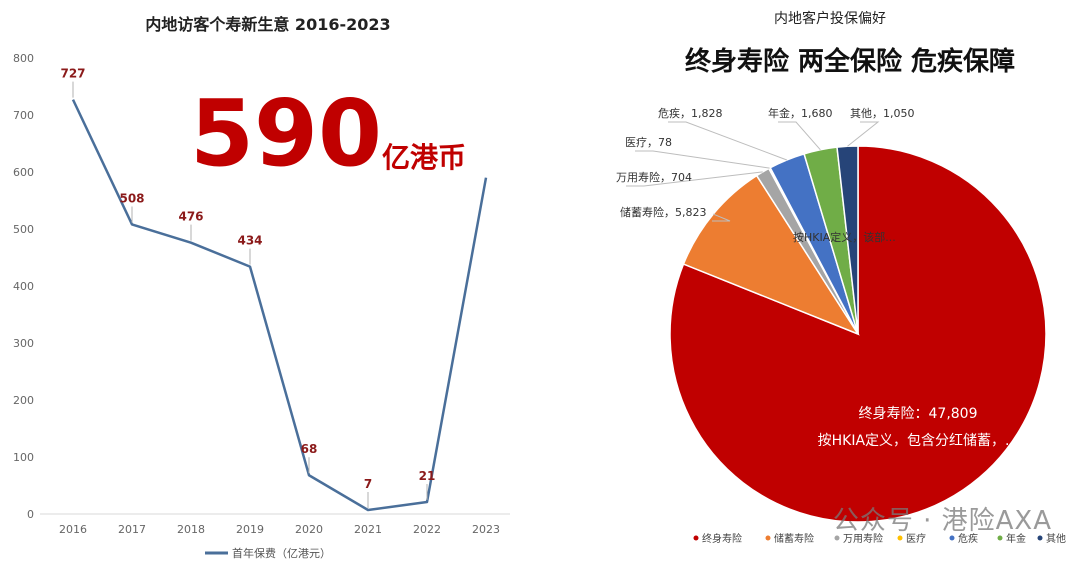 Image resolution: width=1080 pixels, height=563 pixels. I want to click on data-label: 476, so click(190, 217).